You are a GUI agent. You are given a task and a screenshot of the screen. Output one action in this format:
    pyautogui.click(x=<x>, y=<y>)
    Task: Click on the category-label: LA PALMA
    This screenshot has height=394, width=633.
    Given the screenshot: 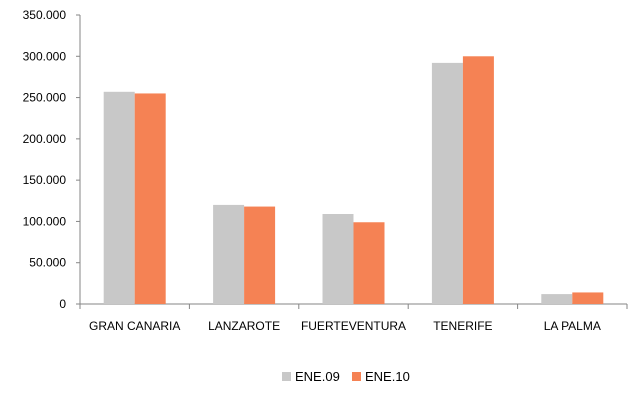 What is the action you would take?
    pyautogui.click(x=572, y=326)
    